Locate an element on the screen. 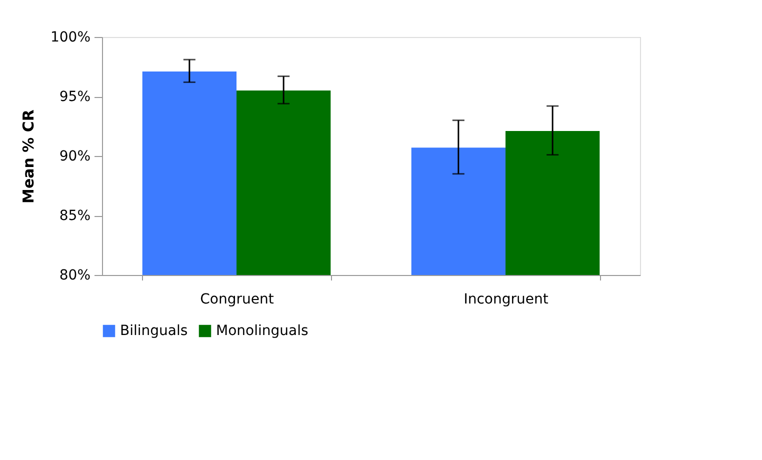 Image resolution: width=762 pixels, height=460 pixels. x-tick-label: Congruent is located at coordinates (237, 300).